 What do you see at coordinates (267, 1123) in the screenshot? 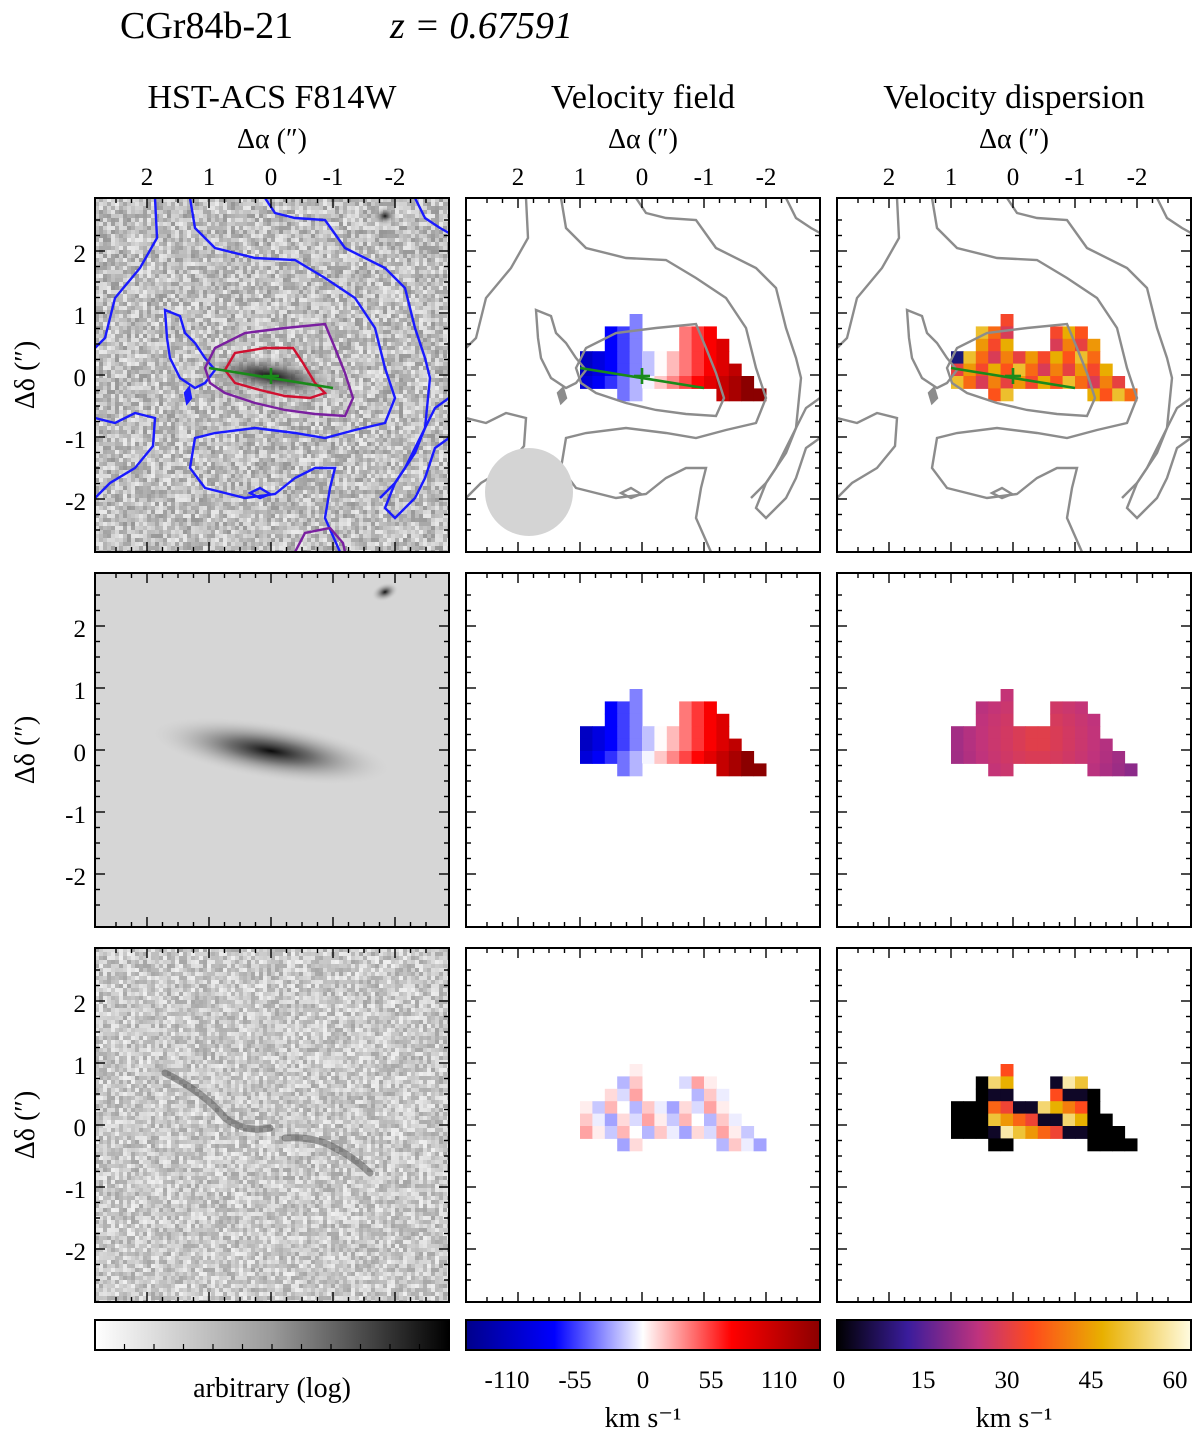
I see `residual-arcs` at bounding box center [267, 1123].